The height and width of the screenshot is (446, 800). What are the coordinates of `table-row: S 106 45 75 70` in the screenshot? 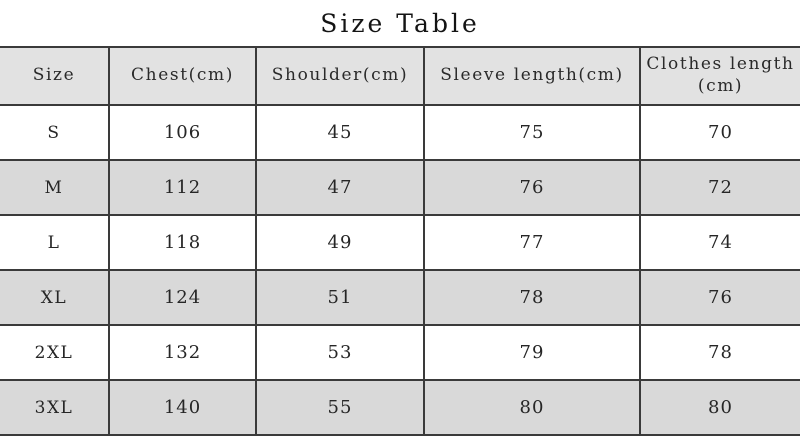 It's located at (400, 132).